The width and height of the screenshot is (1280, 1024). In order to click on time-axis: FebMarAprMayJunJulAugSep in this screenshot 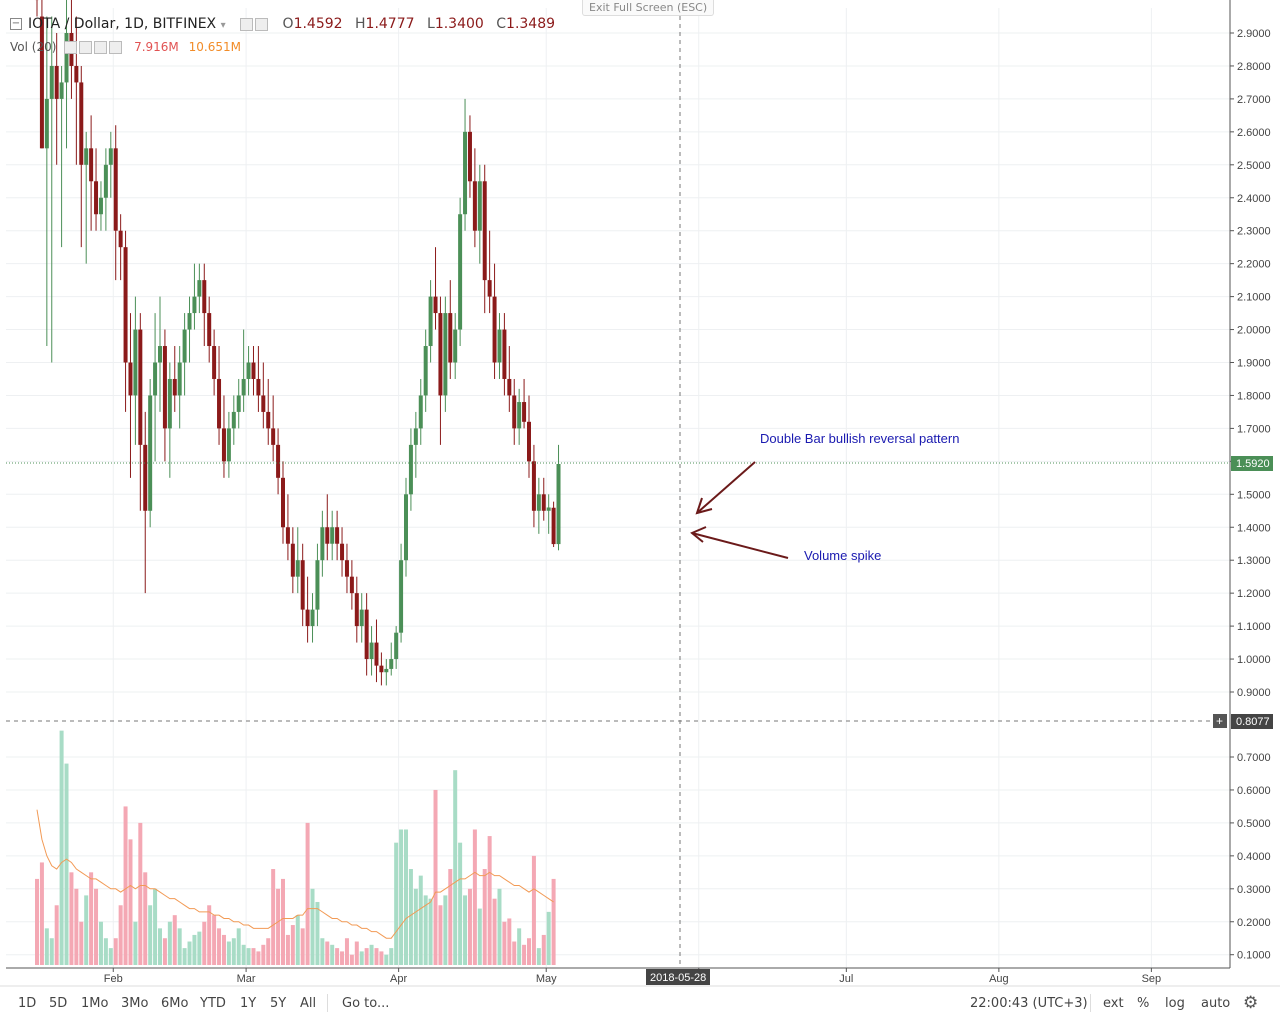, I will do `click(632, 976)`.